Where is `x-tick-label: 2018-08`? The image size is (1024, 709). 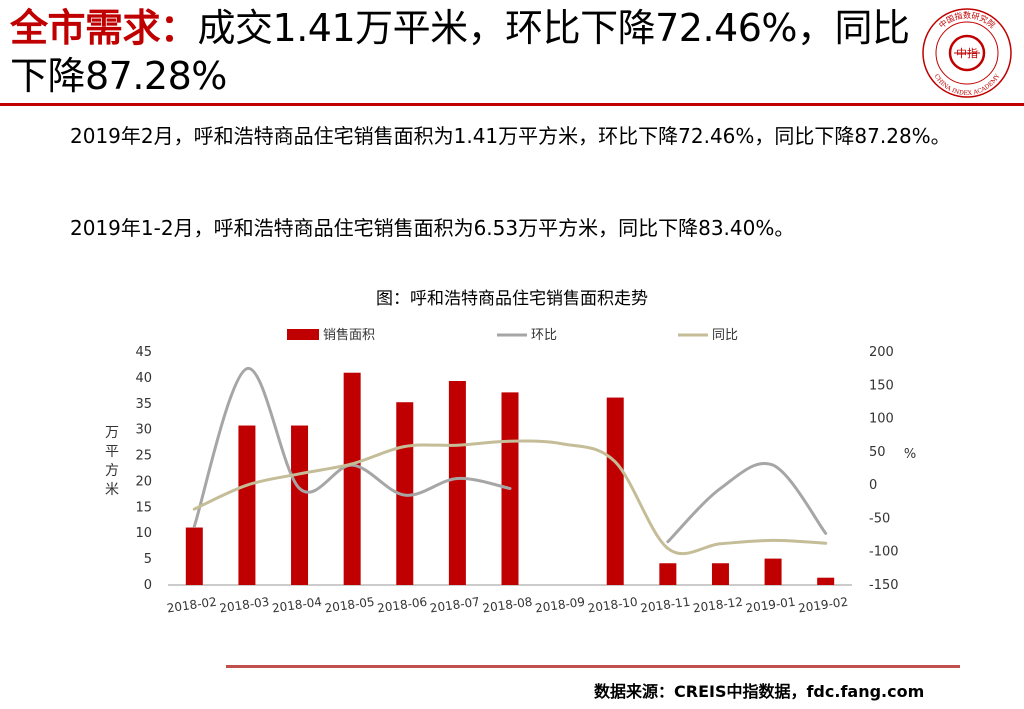 x-tick-label: 2018-08 is located at coordinates (508, 605).